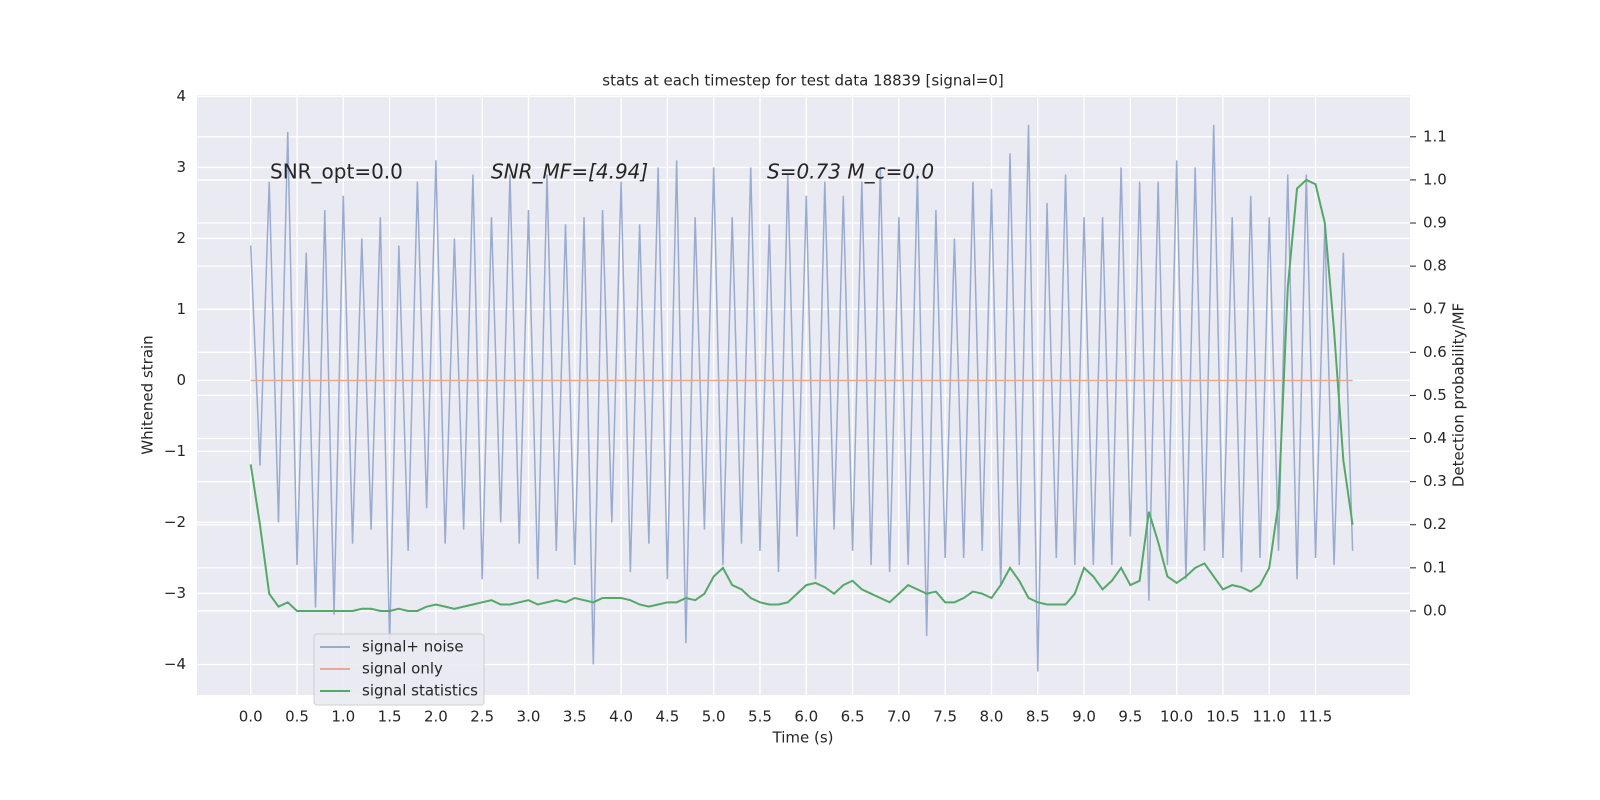 This screenshot has height=800, width=1600. I want to click on x-tick-label: 5.0, so click(714, 717).